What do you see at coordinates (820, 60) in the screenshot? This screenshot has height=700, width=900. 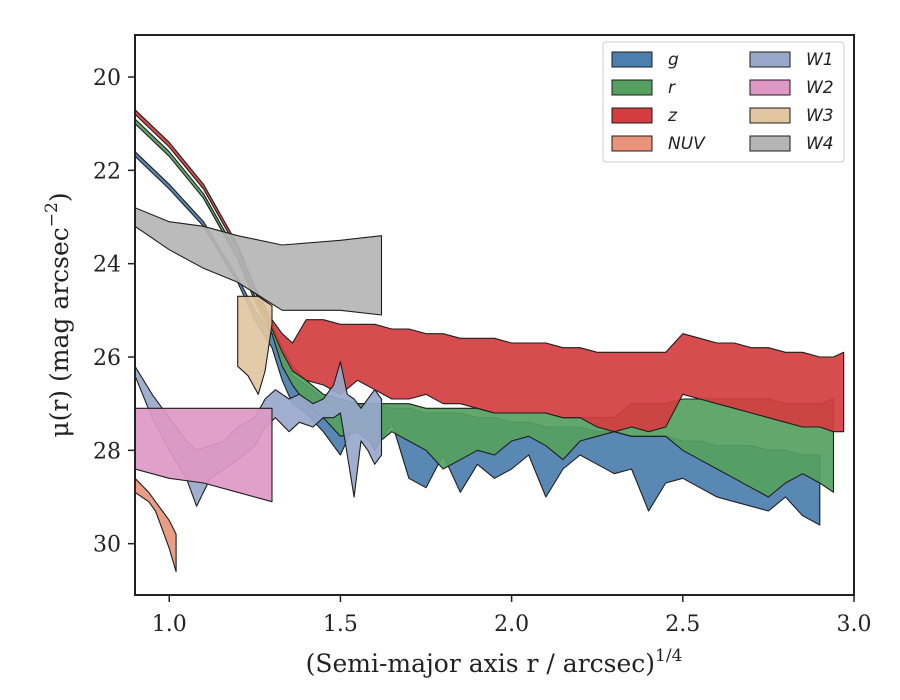 I see `legend-label-w1: W1` at bounding box center [820, 60].